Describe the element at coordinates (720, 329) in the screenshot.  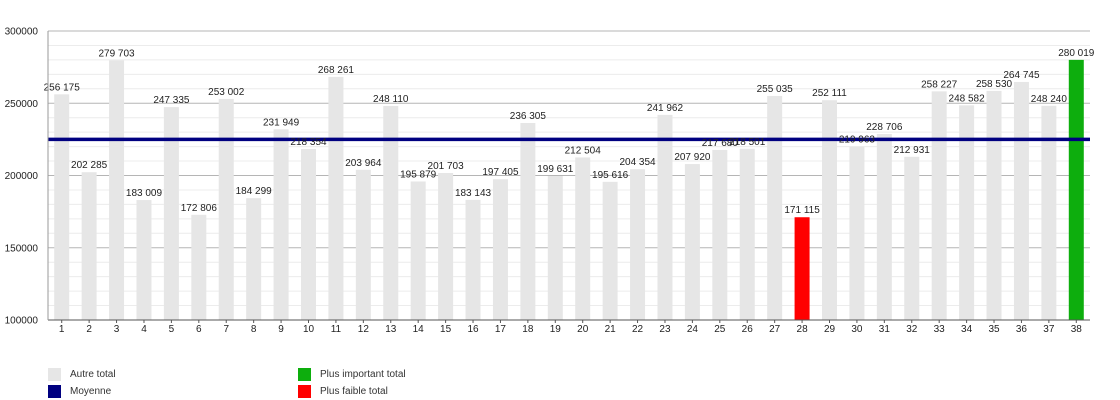
I see `x-tick-label: 25` at that location.